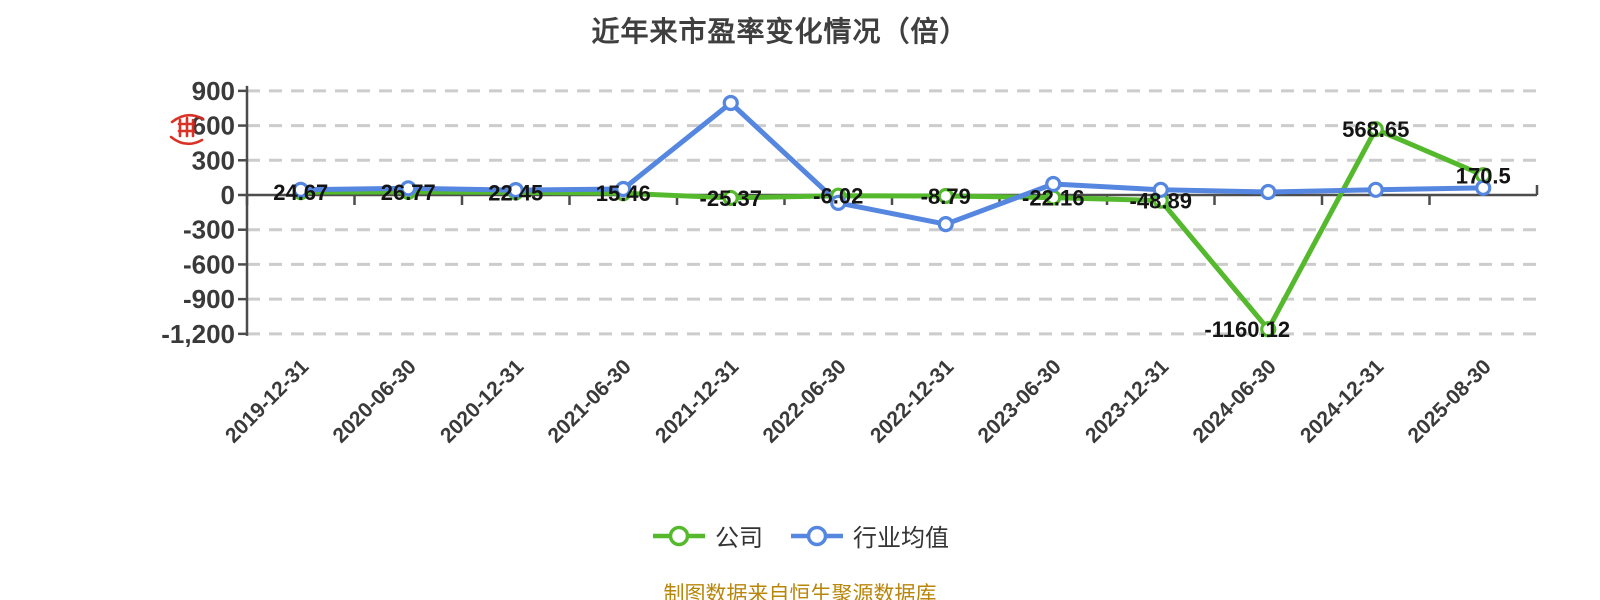 The width and height of the screenshot is (1600, 600). What do you see at coordinates (912, 401) in the screenshot?
I see `x-axis-label: 2022-12-31` at bounding box center [912, 401].